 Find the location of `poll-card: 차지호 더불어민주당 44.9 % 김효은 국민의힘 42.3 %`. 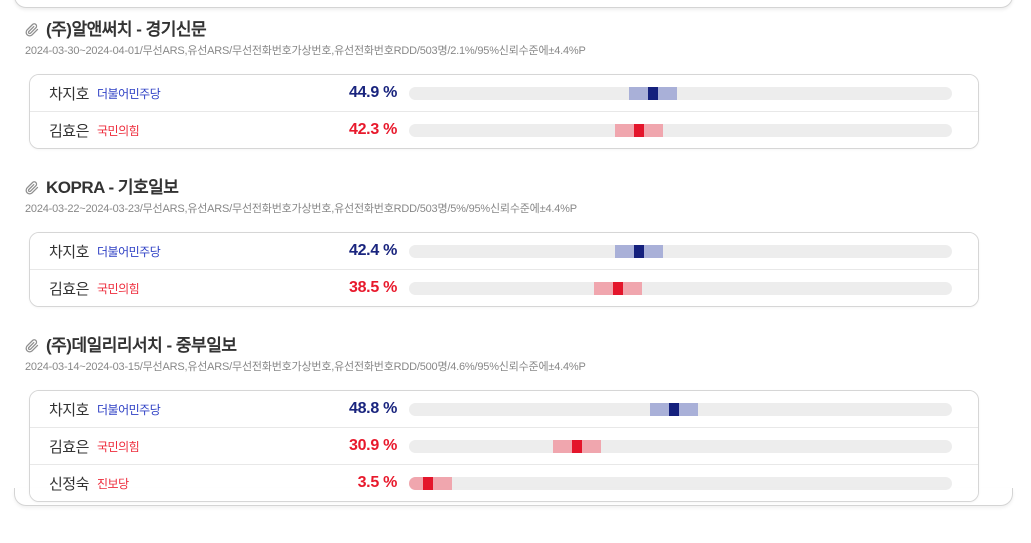

poll-card: 차지호 더불어민주당 44.9 % 김효은 국민의힘 42.3 % is located at coordinates (504, 111).